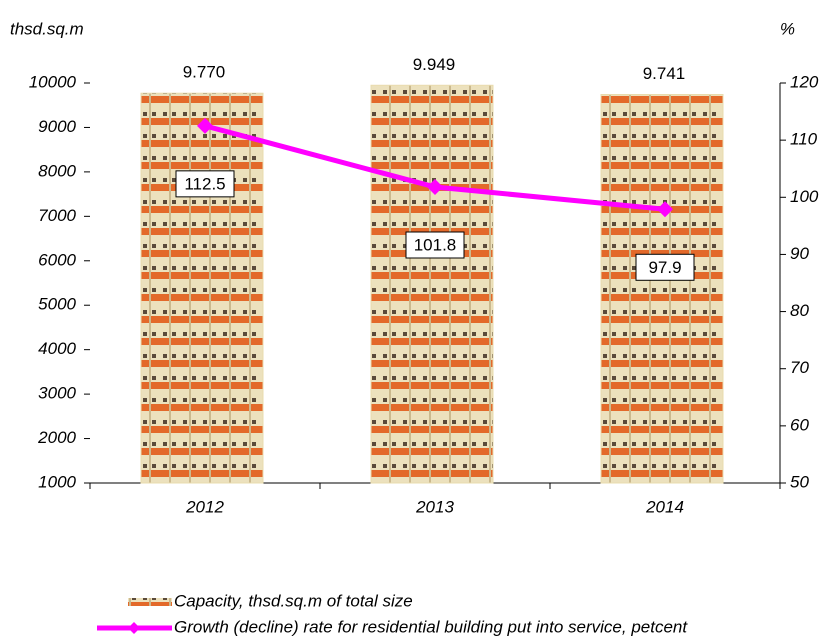 Image resolution: width=838 pixels, height=636 pixels. Describe the element at coordinates (57, 215) in the screenshot. I see `y-tick-label: 7000` at that location.